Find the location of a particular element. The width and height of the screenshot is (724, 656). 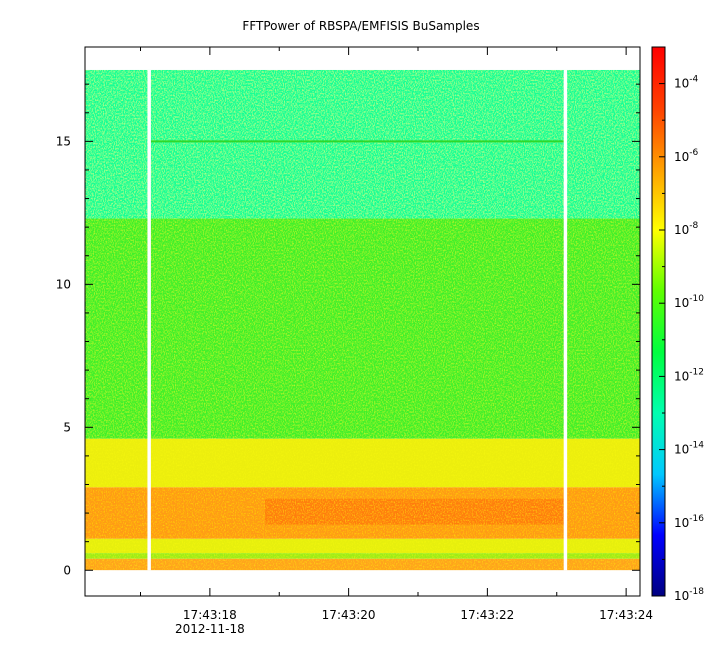

y-tick-label: 10 is located at coordinates (63, 284).